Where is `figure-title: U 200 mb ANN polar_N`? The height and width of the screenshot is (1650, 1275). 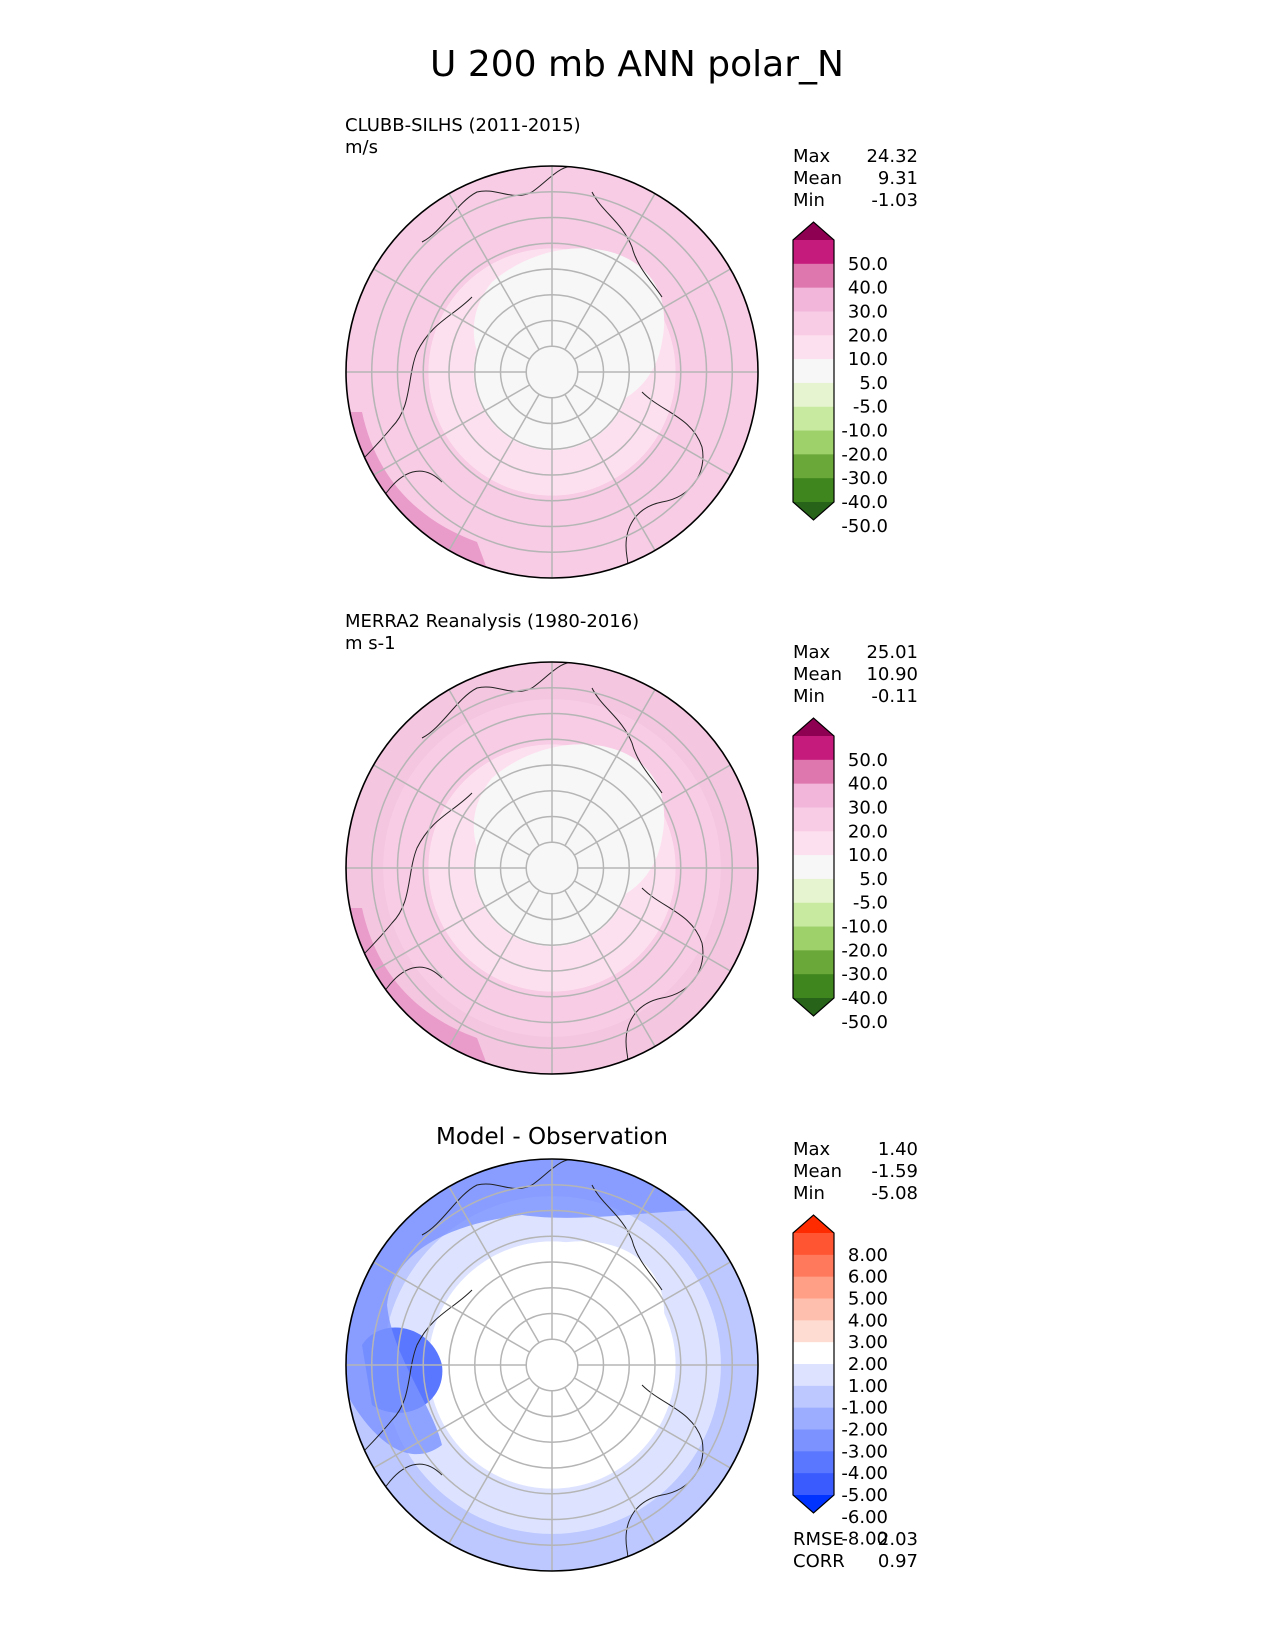 figure-title: U 200 mb ANN polar_N is located at coordinates (637, 64).